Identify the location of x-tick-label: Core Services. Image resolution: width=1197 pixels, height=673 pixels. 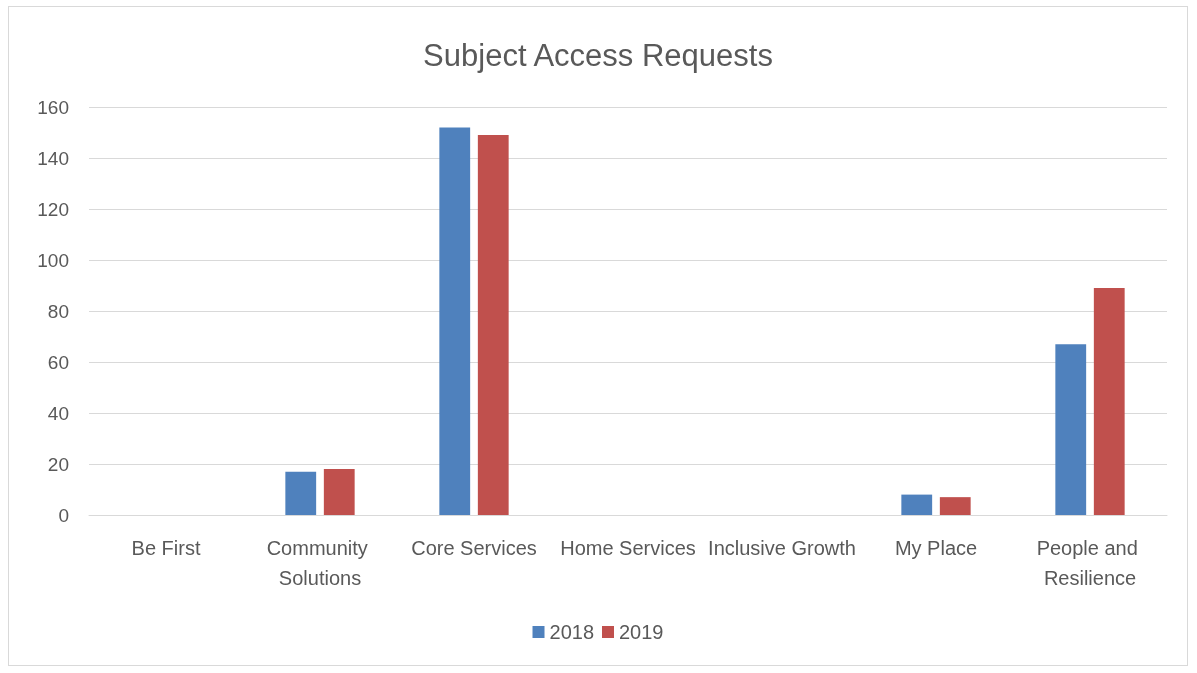
(474, 548).